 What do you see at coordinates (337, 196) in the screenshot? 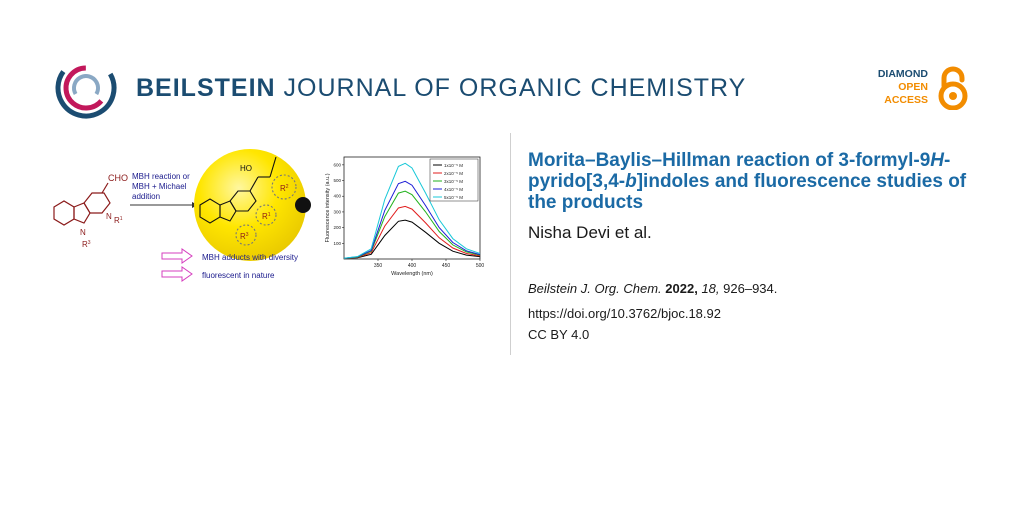
I see `y-tick-label-4: 400` at bounding box center [337, 196].